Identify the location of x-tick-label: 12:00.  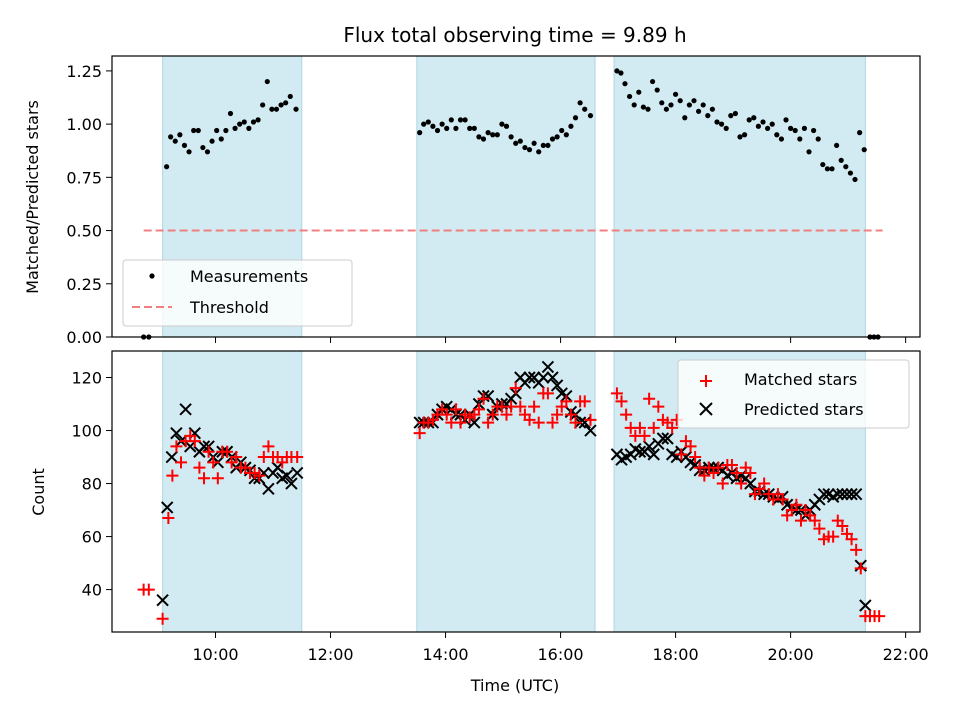
(330, 654).